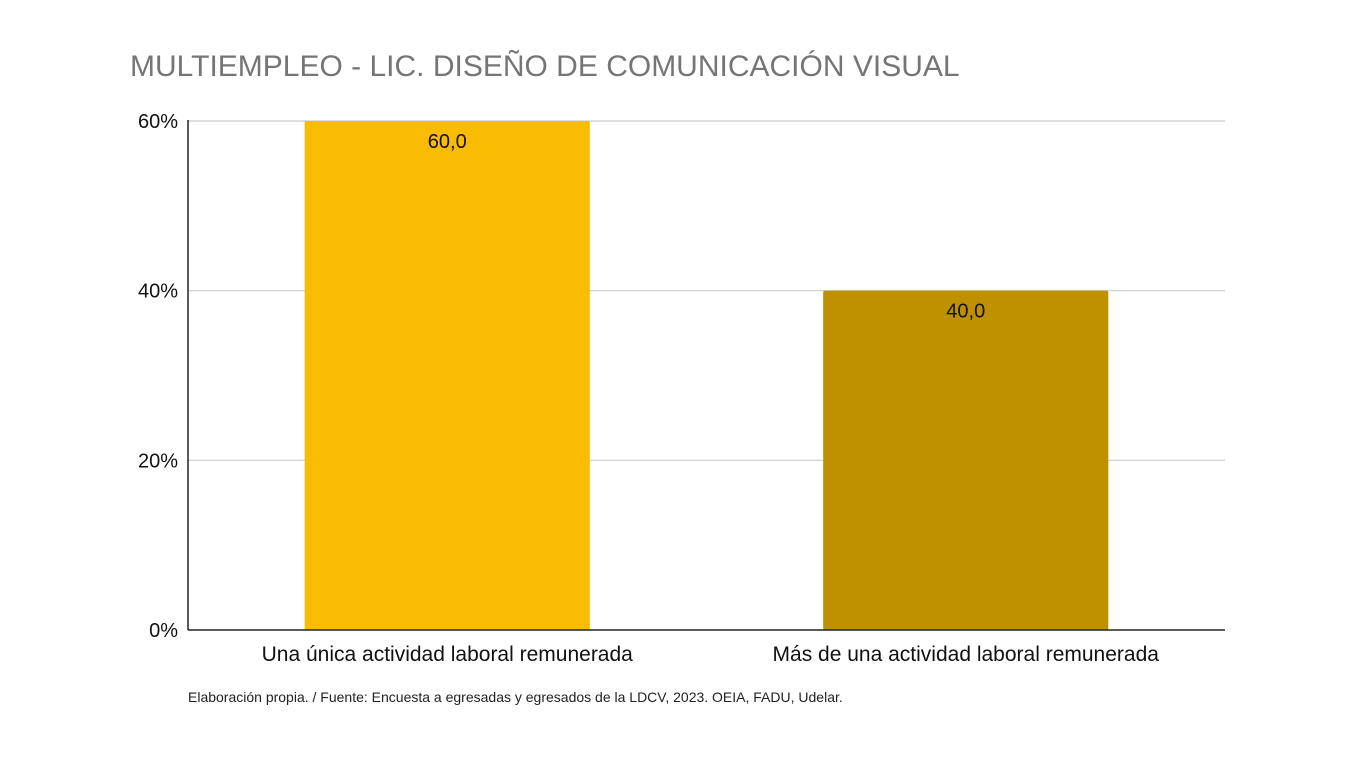 This screenshot has height=757, width=1356. I want to click on y-tick-label: 0%, so click(163, 631).